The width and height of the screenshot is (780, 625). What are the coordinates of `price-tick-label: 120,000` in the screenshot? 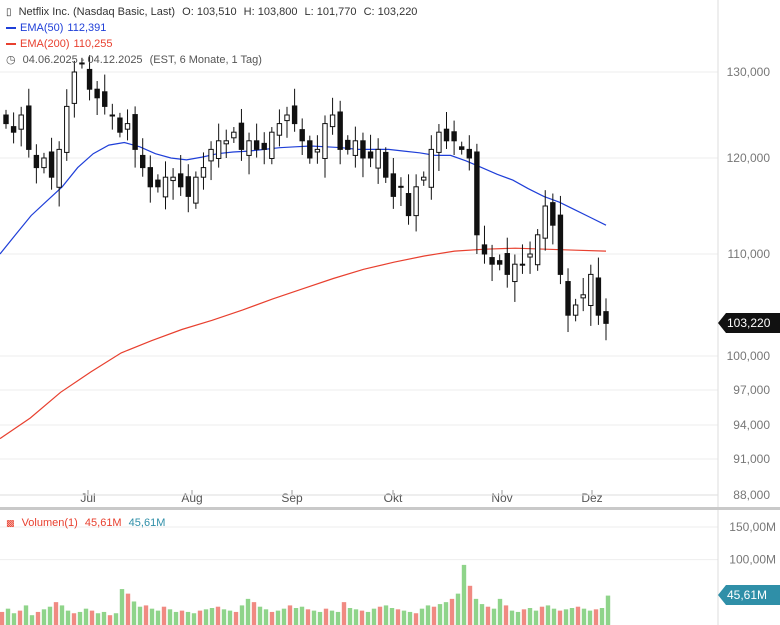 It's located at (749, 158).